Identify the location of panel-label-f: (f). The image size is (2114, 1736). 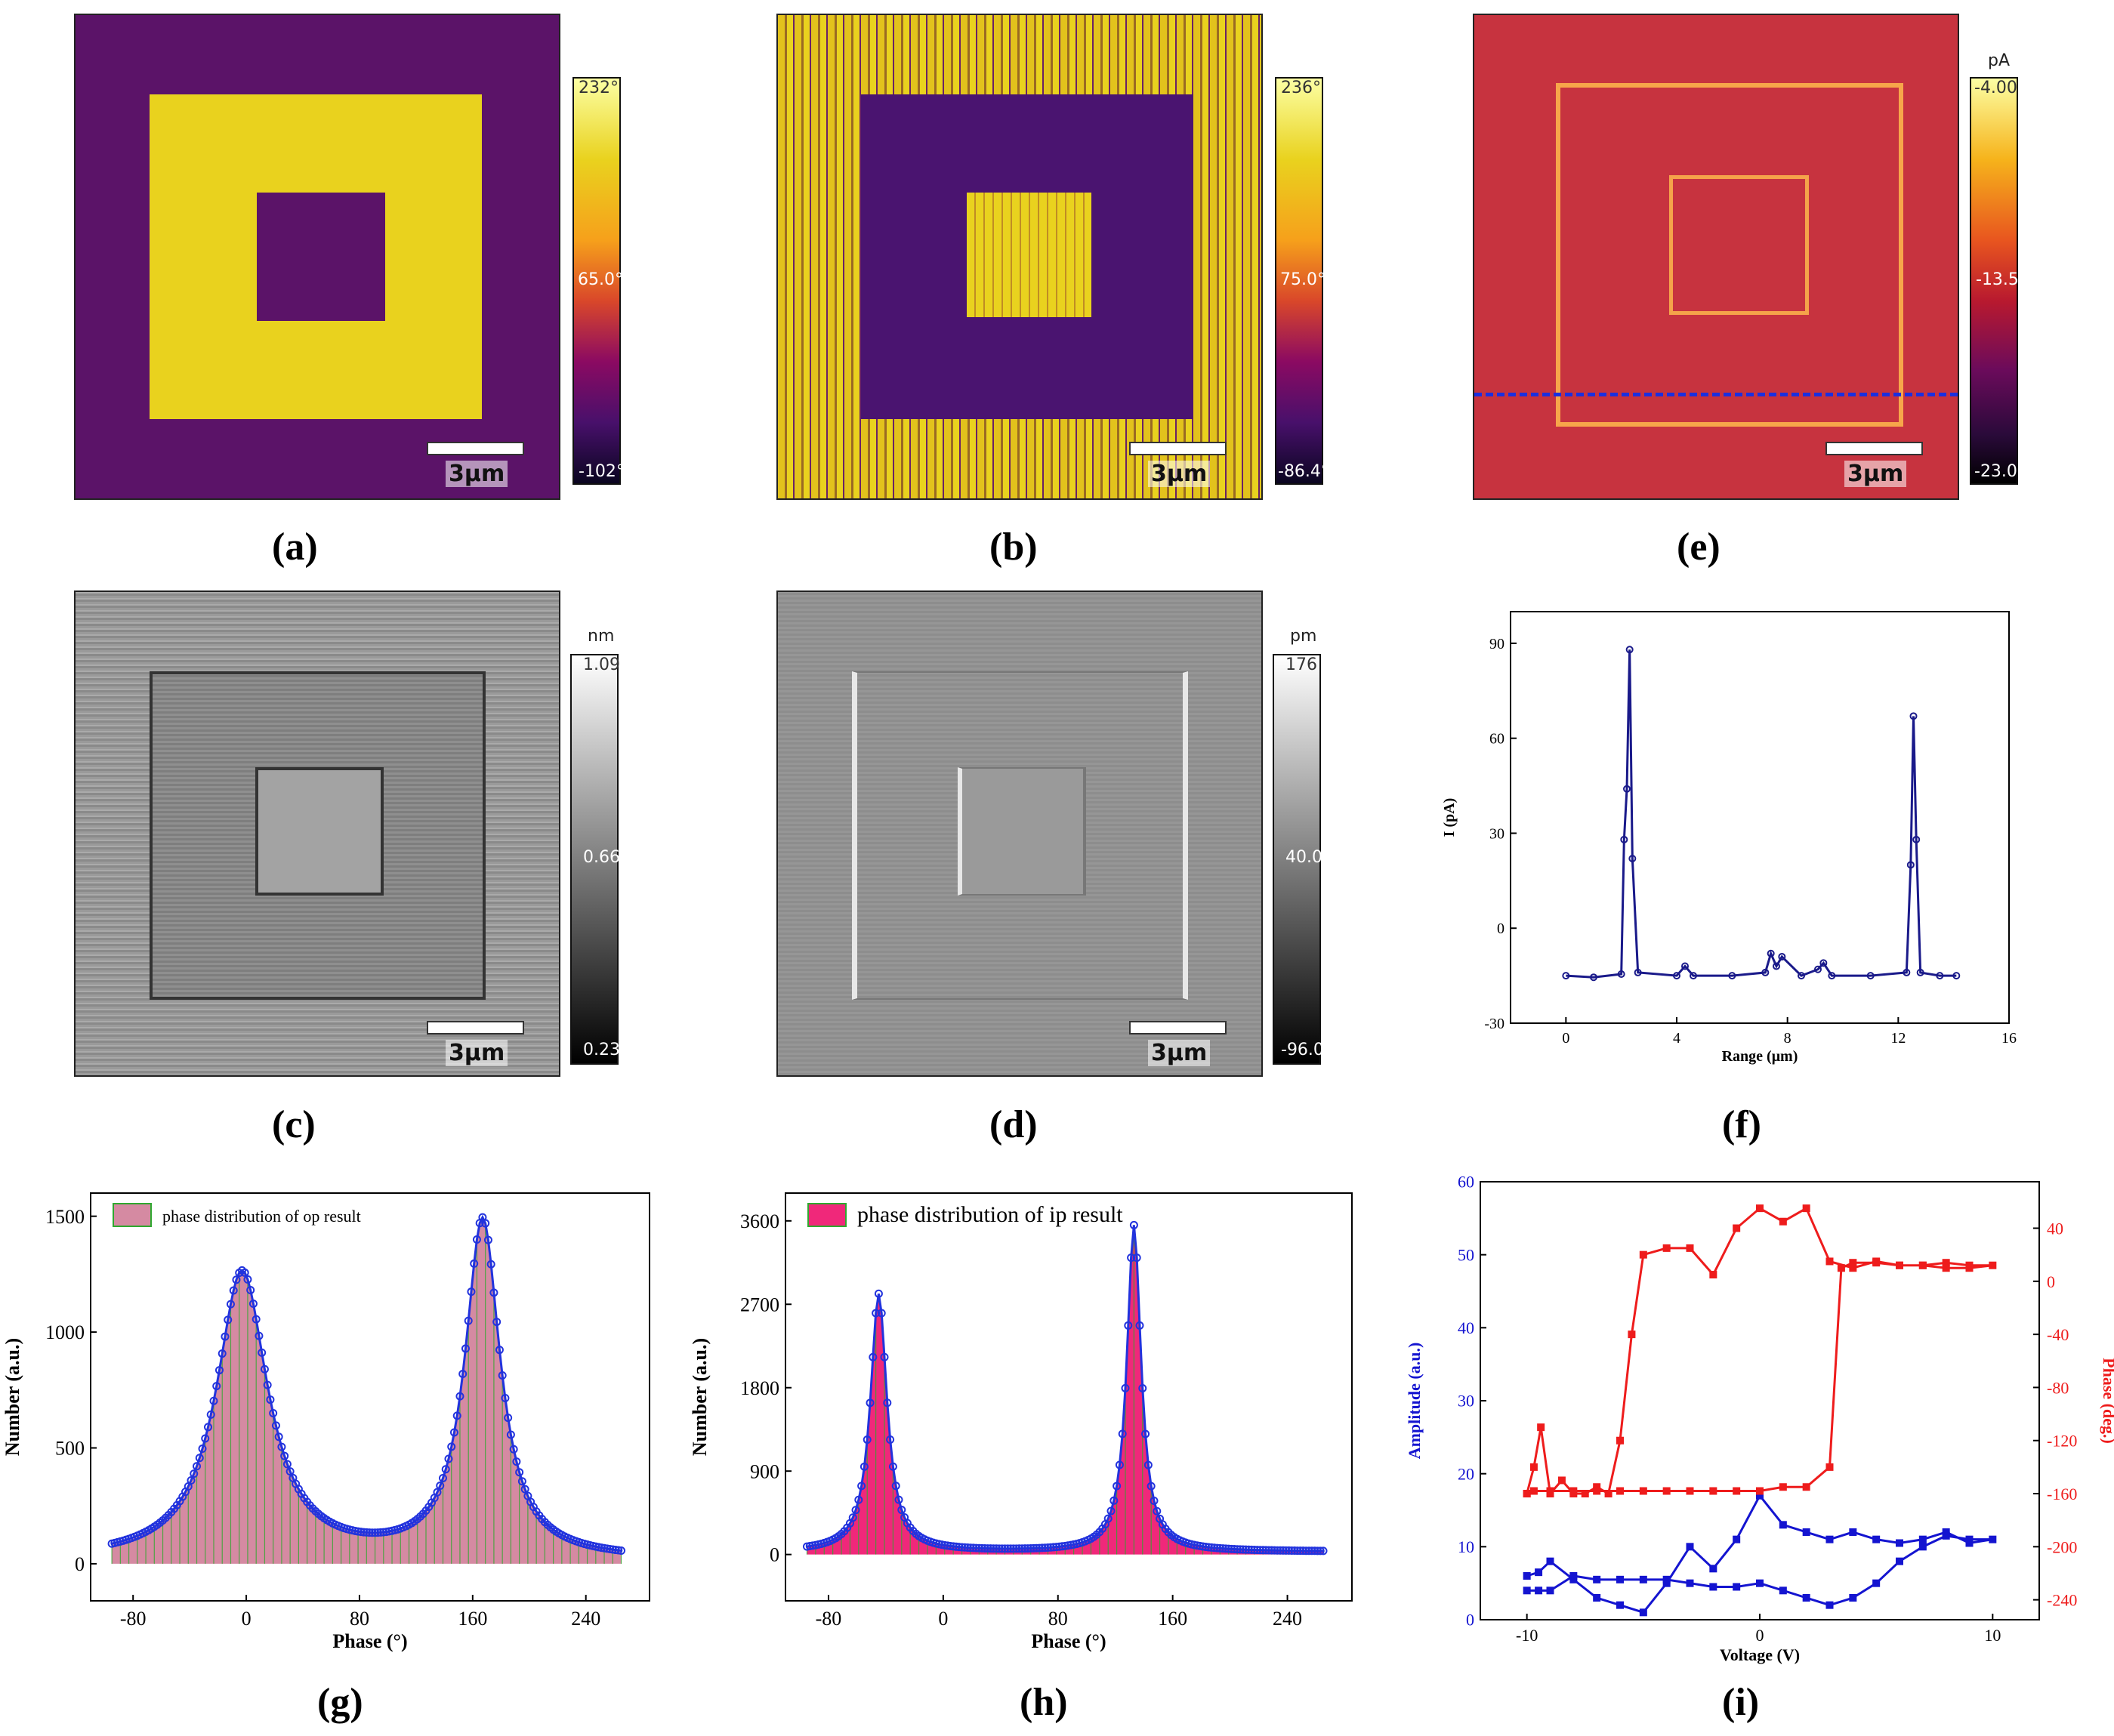
(1741, 1125).